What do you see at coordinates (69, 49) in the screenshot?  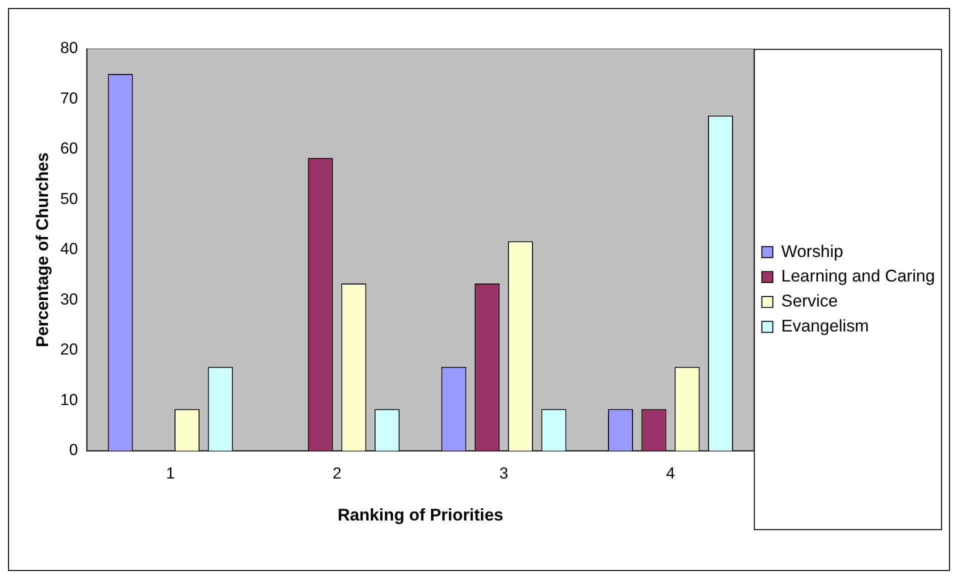 I see `y-tick-label: 80` at bounding box center [69, 49].